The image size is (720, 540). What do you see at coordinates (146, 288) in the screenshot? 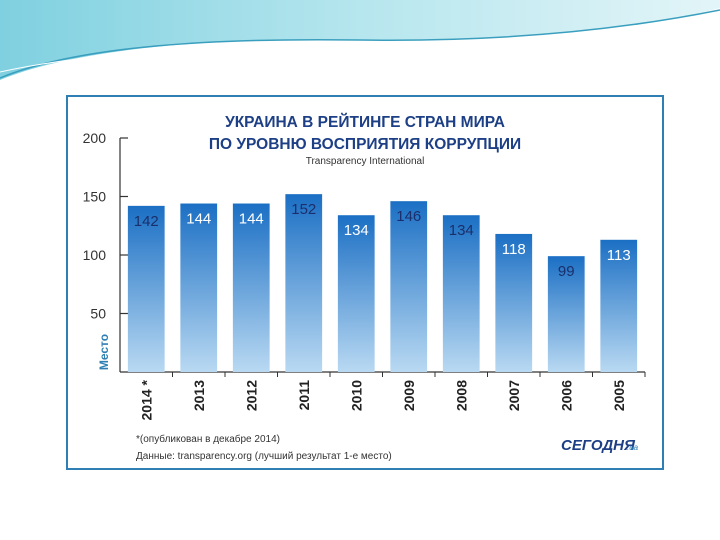
I see `bar-2014` at bounding box center [146, 288].